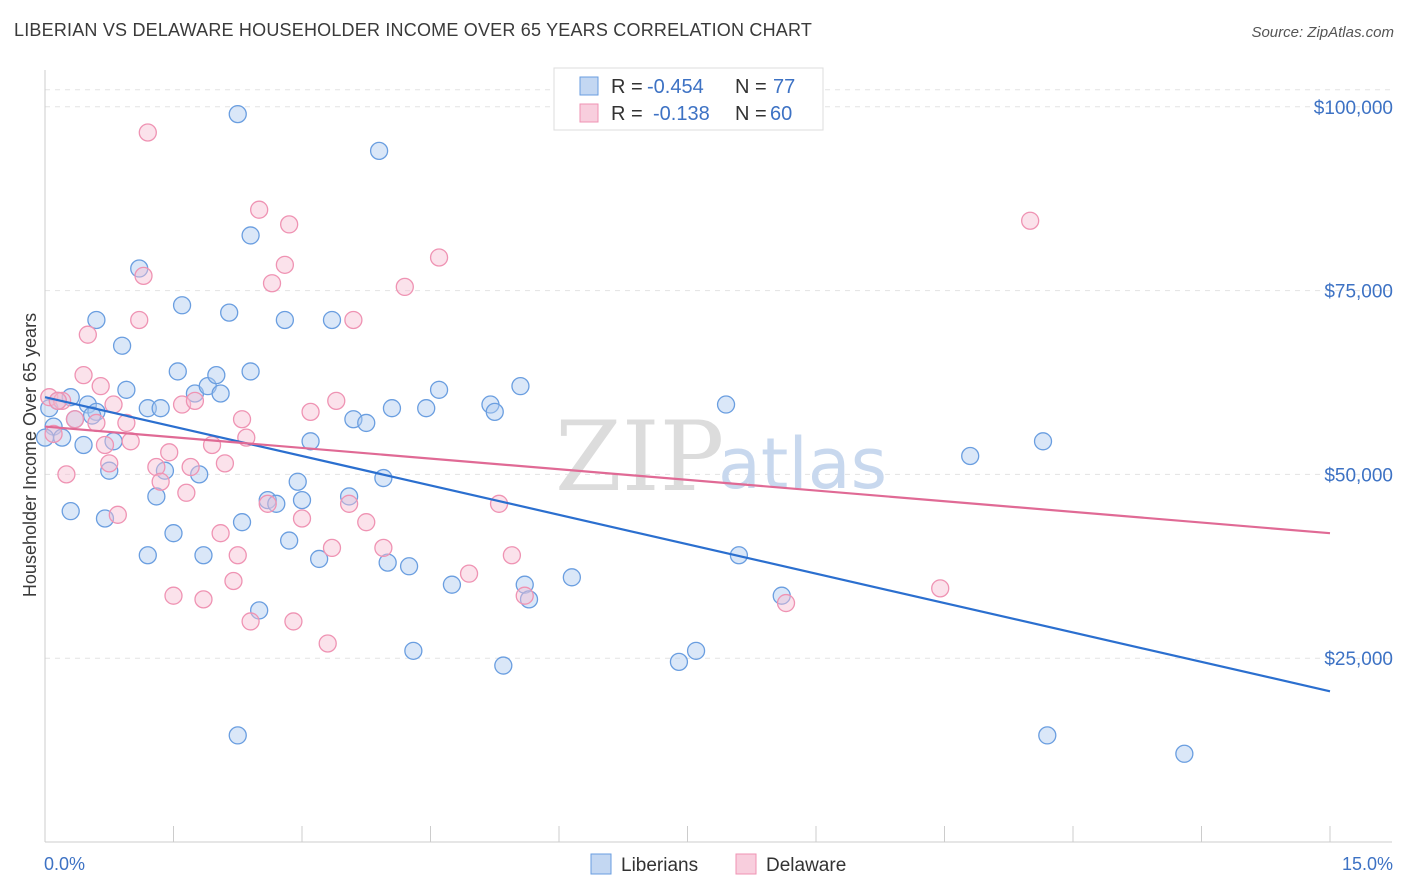 The height and width of the screenshot is (892, 1406). What do you see at coordinates (681, 114) in the screenshot?
I see `legend-delaware-r-value: -0.138` at bounding box center [681, 114].